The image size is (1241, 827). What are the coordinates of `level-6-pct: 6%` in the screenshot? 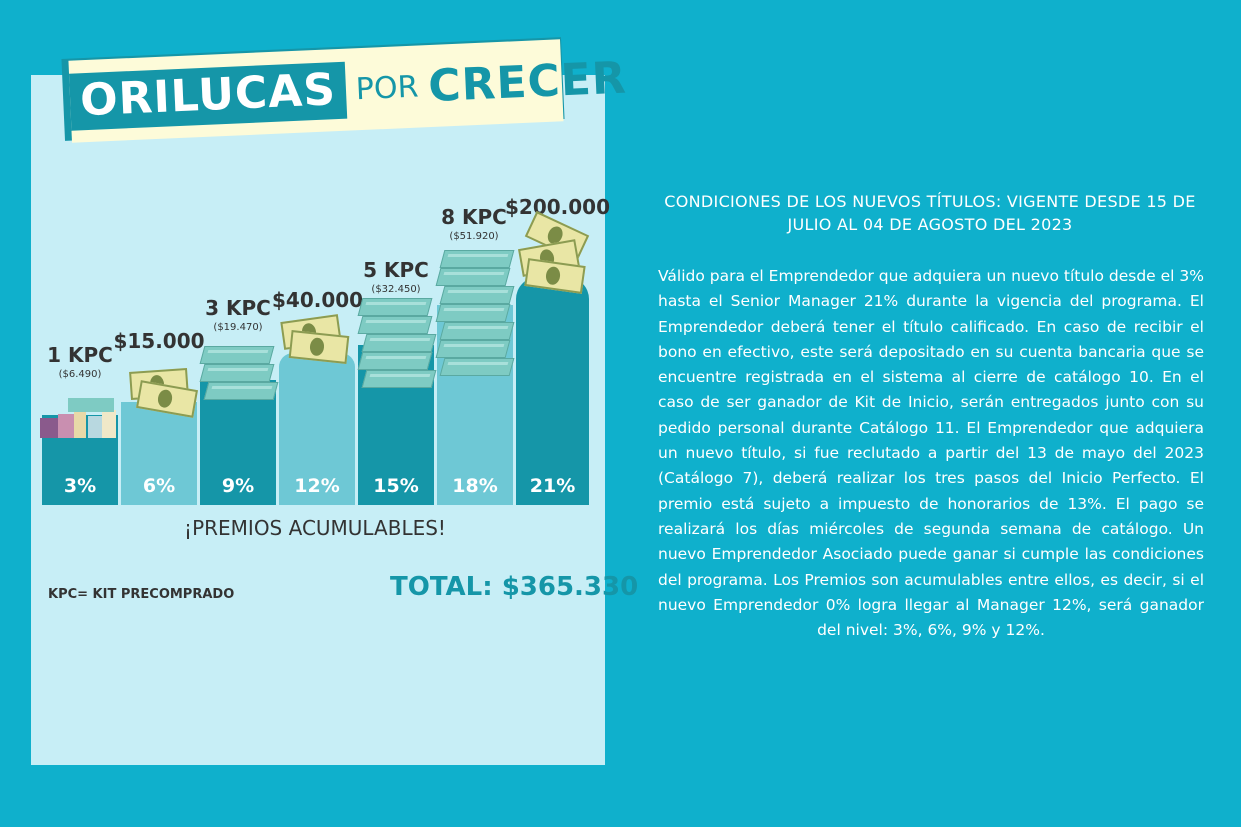 It's located at (159, 486).